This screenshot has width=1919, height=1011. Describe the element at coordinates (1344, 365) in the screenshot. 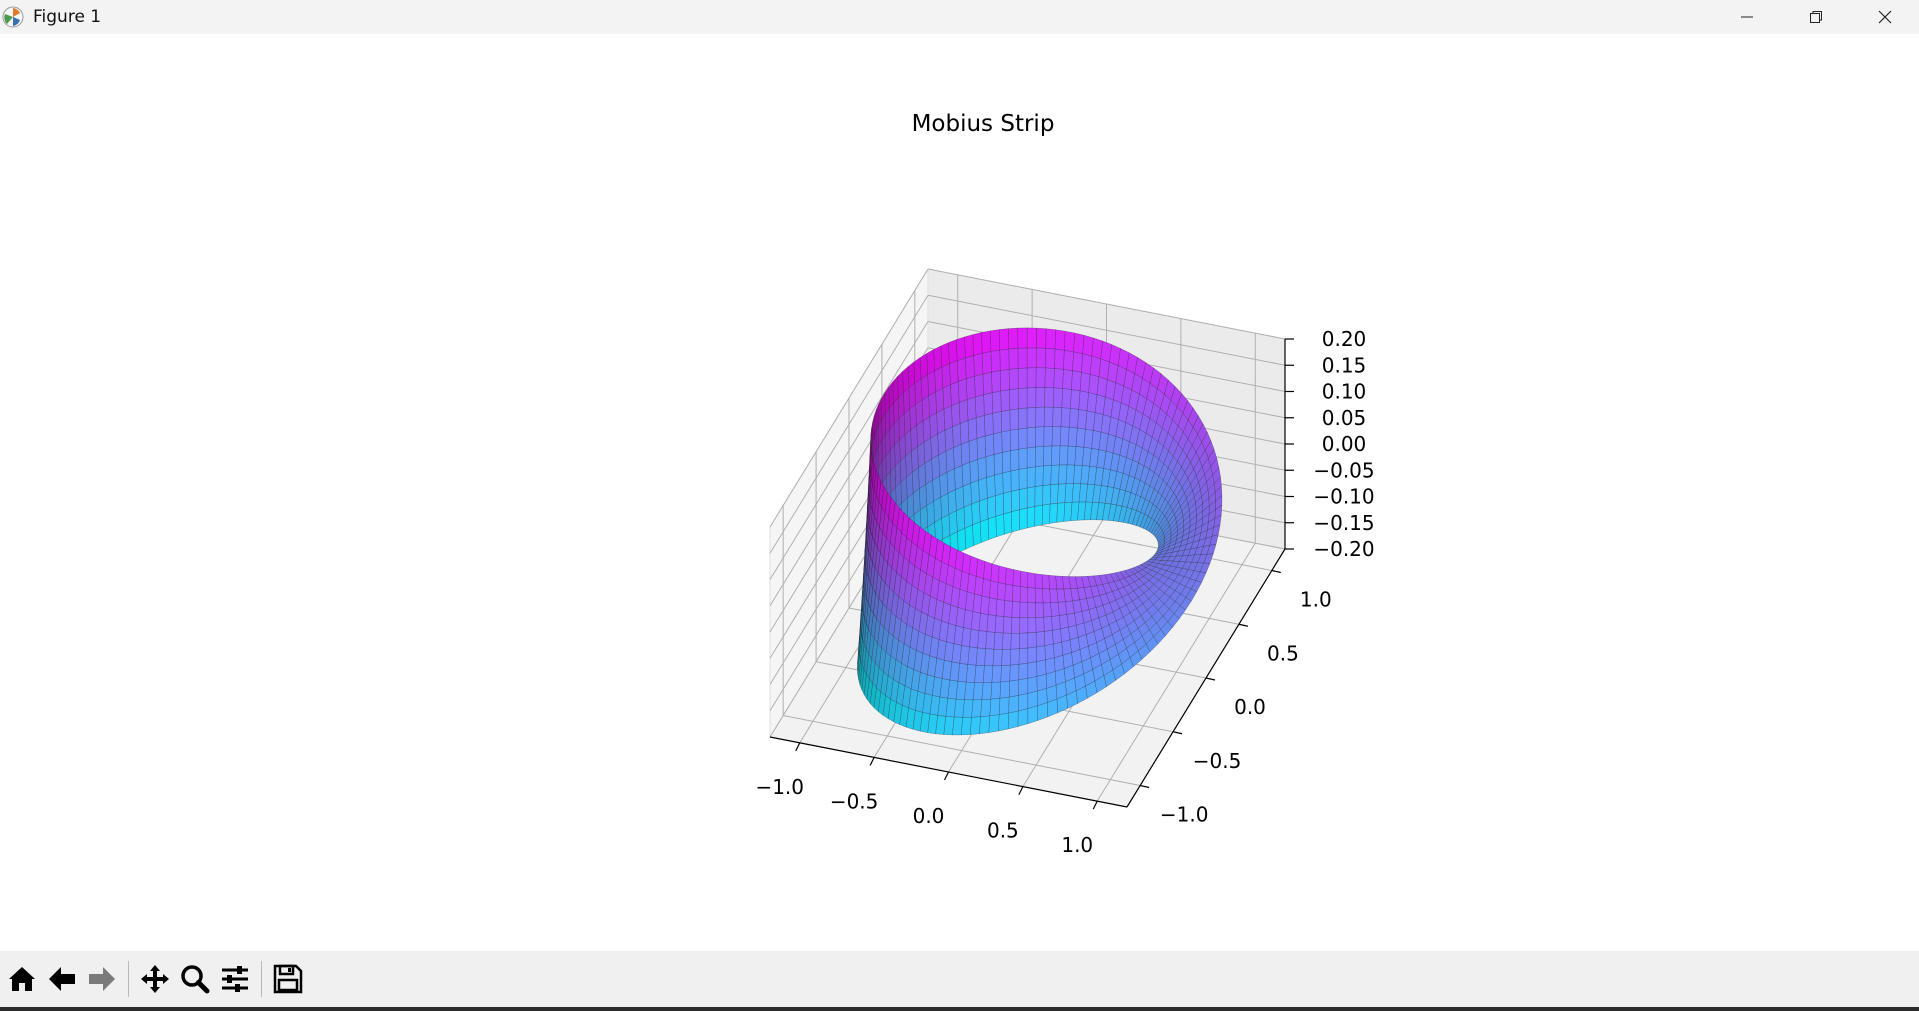

I see `z-tick-label: 0.15` at that location.